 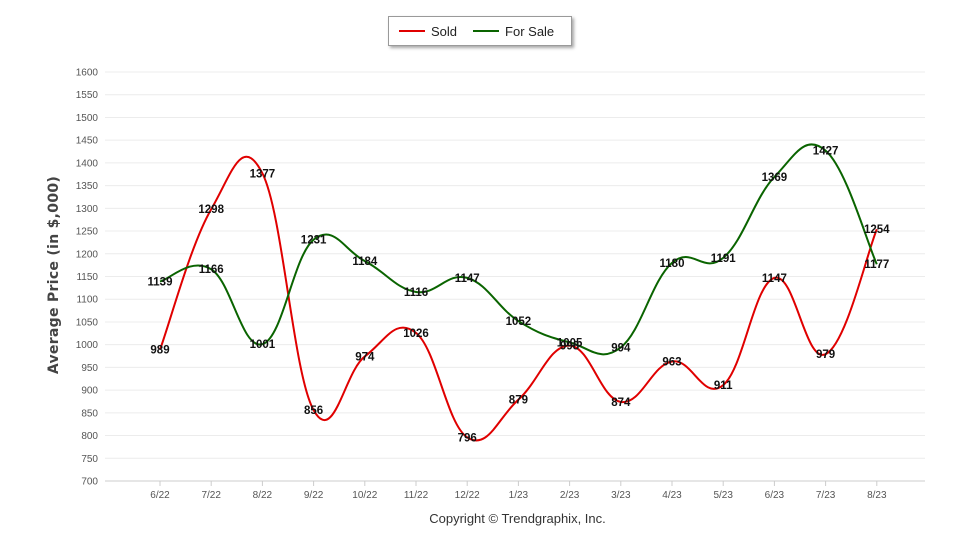 What do you see at coordinates (87, 254) in the screenshot?
I see `y-tick-label: 1200` at bounding box center [87, 254].